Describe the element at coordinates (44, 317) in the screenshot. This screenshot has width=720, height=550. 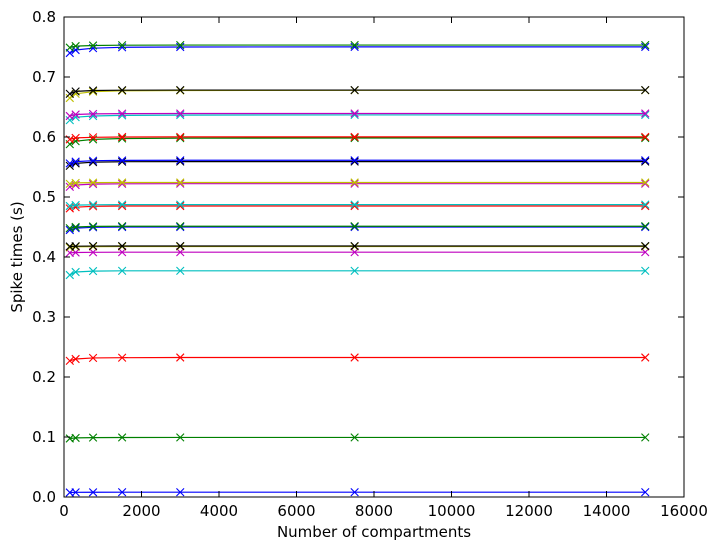
I see `y-tick-label: 0.3` at that location.